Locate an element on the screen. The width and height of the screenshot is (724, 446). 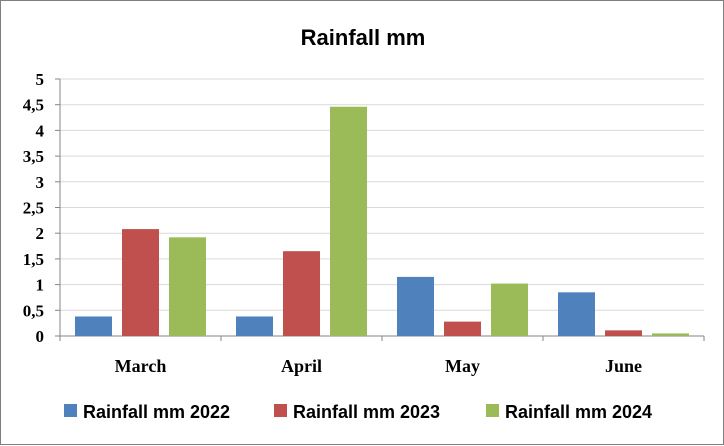
x-tick-label: March is located at coordinates (141, 366).